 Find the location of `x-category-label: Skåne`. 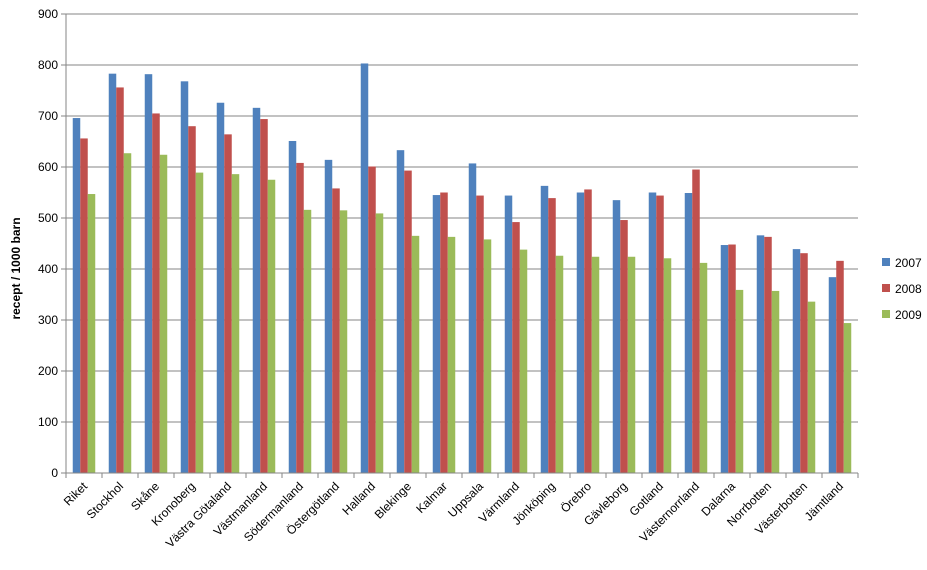

x-category-label: Skåne is located at coordinates (145, 496).